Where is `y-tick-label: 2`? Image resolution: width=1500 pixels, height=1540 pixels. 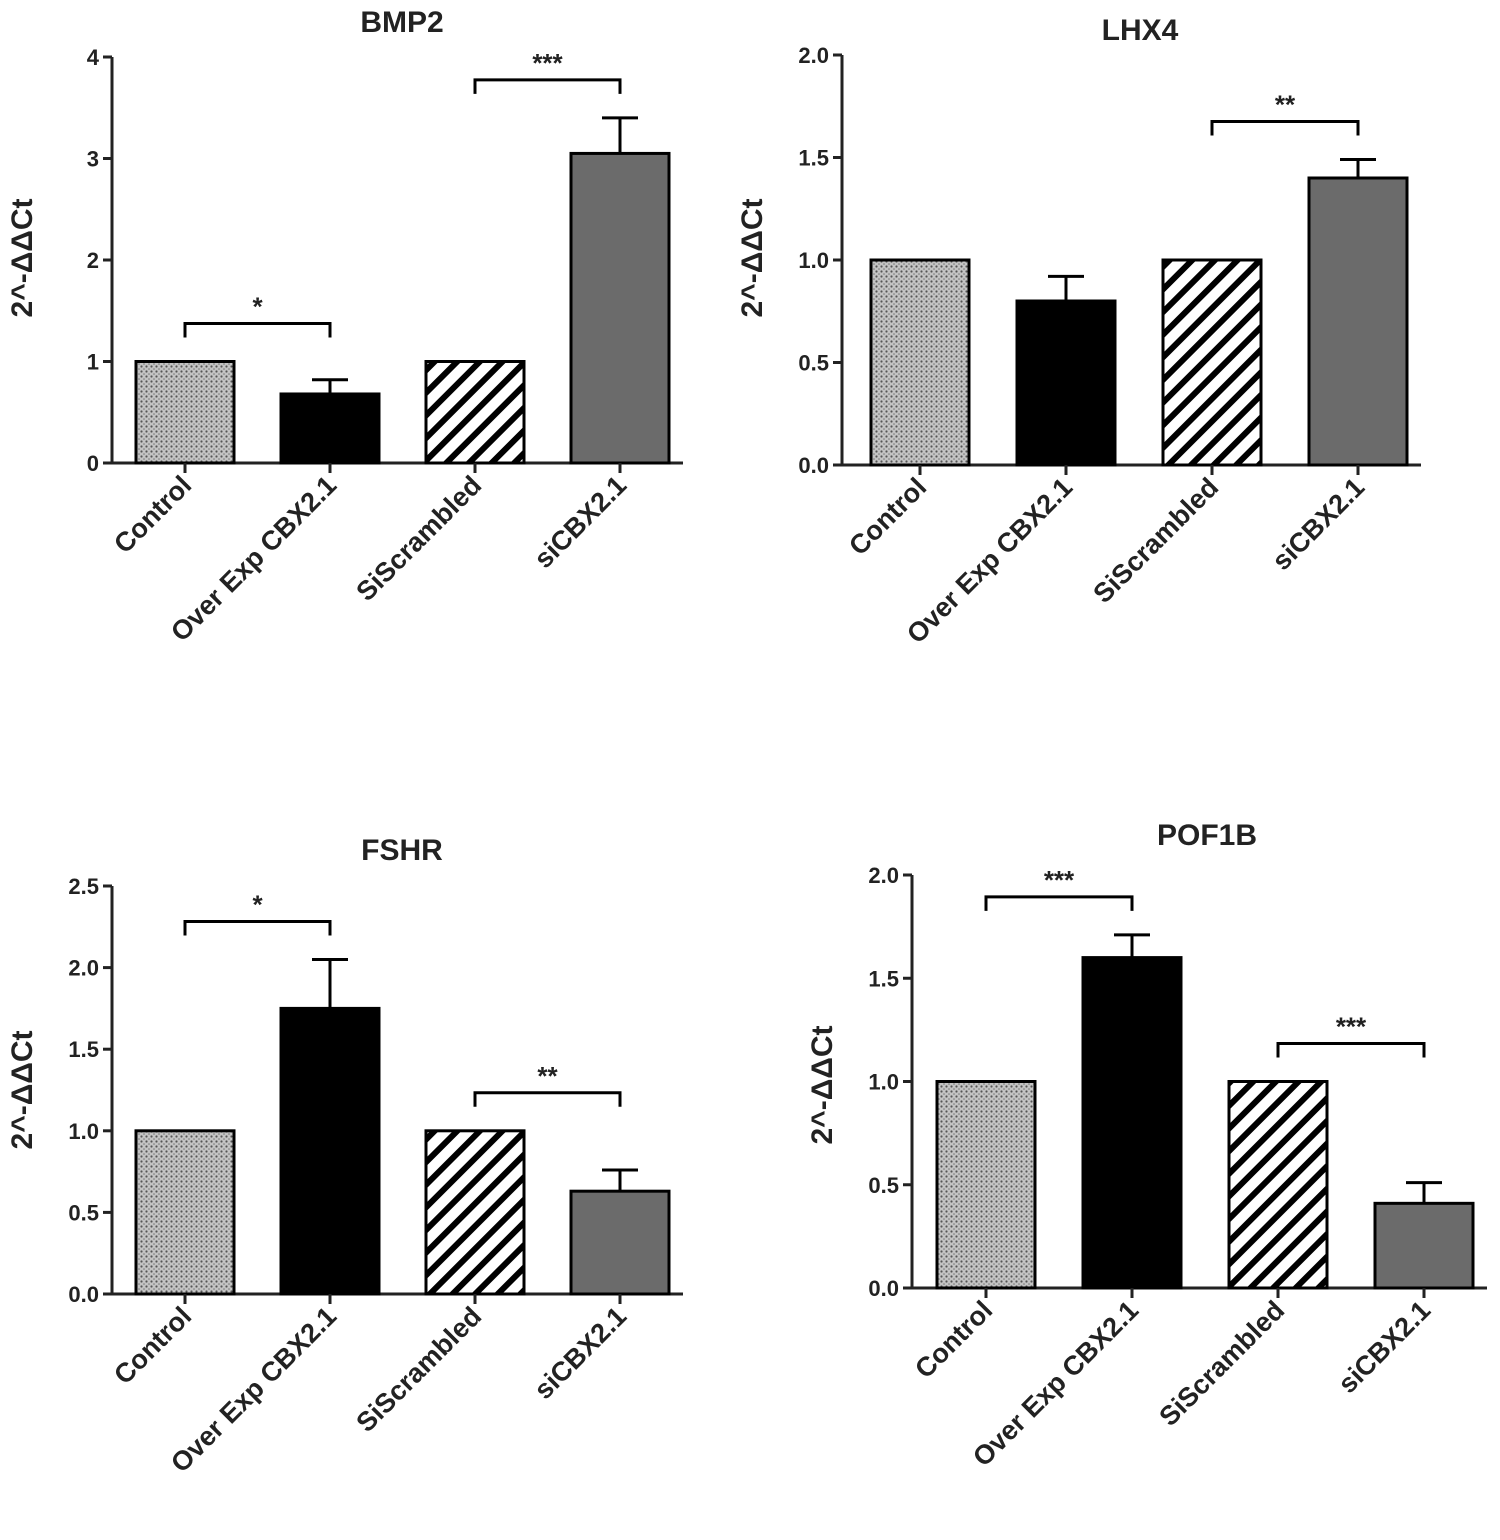
y-tick-label: 2 is located at coordinates (93, 260).